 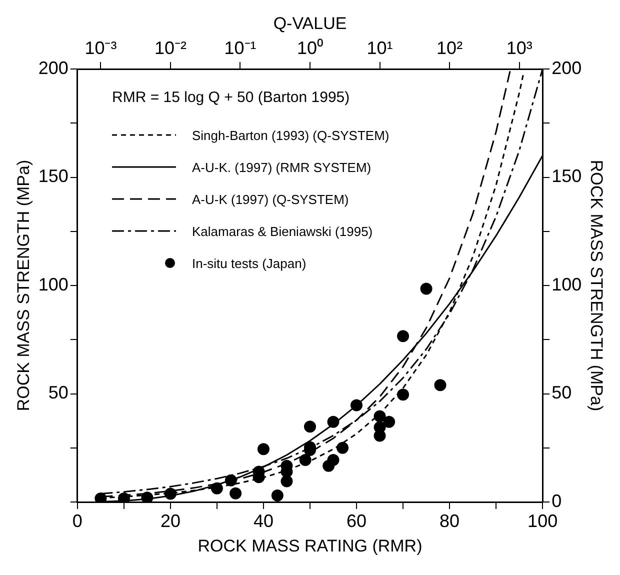 I want to click on x2-tick-label: 10⁰, so click(x=310, y=48).